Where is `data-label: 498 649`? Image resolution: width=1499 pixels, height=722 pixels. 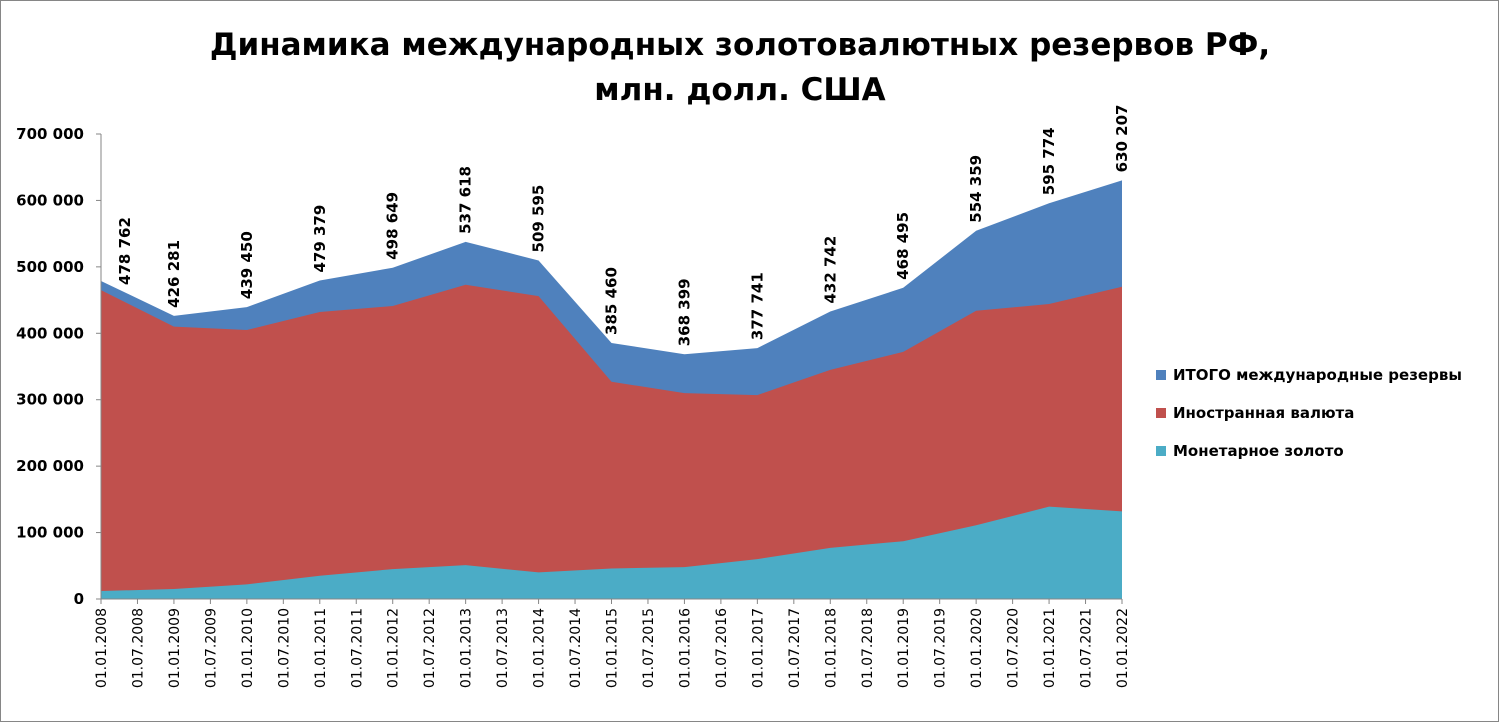
data-label: 498 649 is located at coordinates (393, 226).